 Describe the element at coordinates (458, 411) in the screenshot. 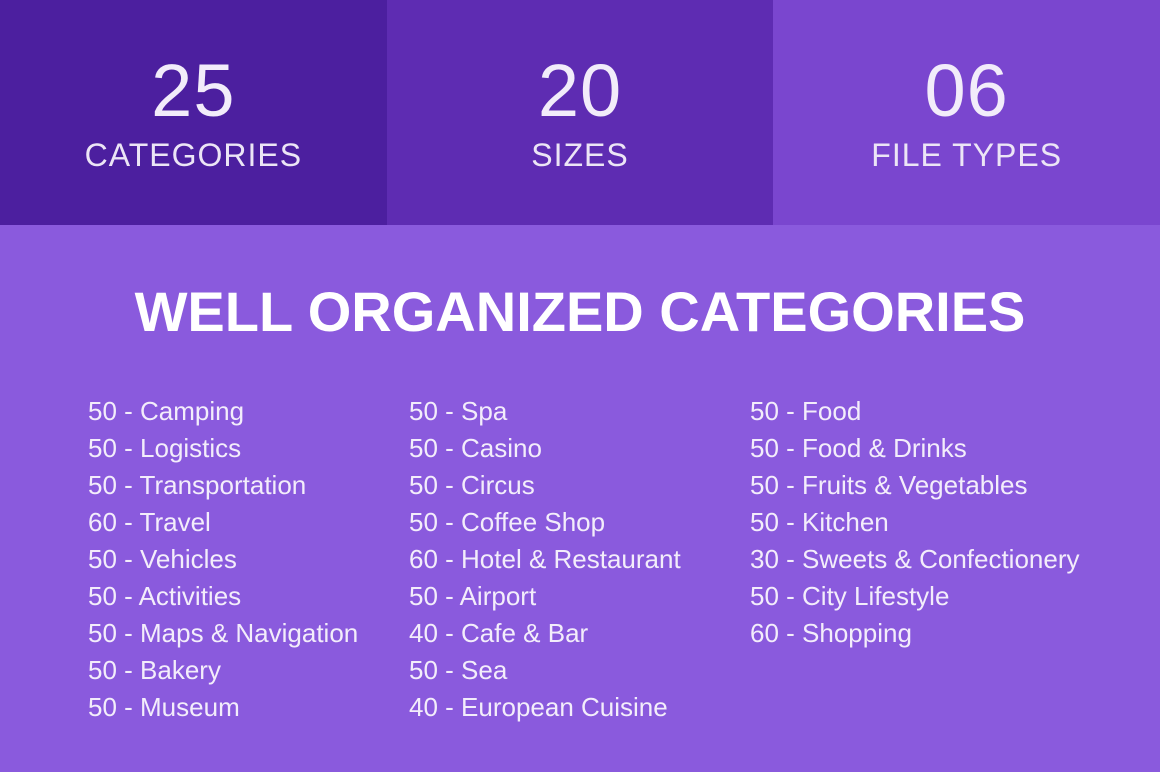

I see `category-list-item: 50 - Spa` at that location.